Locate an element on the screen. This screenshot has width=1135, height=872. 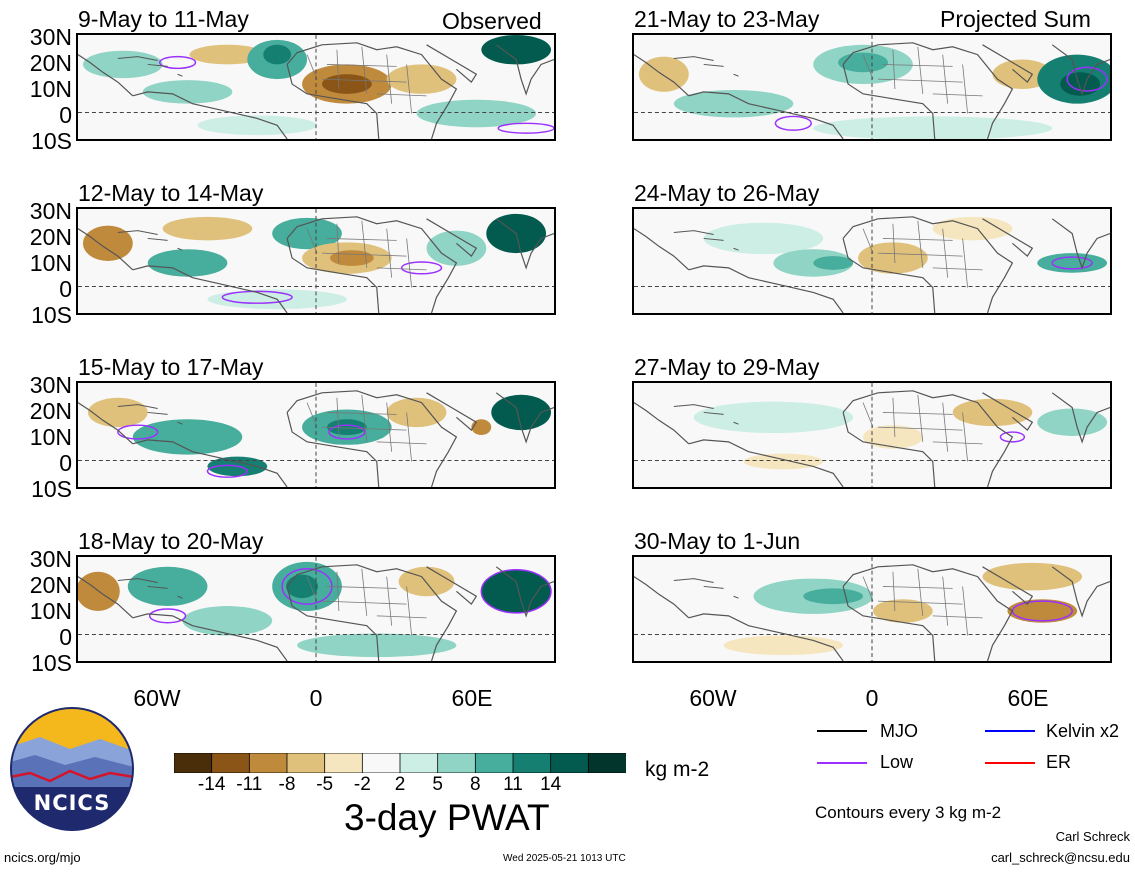
footer-timestamp: Wed 2025-05-21 1013 UTC is located at coordinates (564, 858).